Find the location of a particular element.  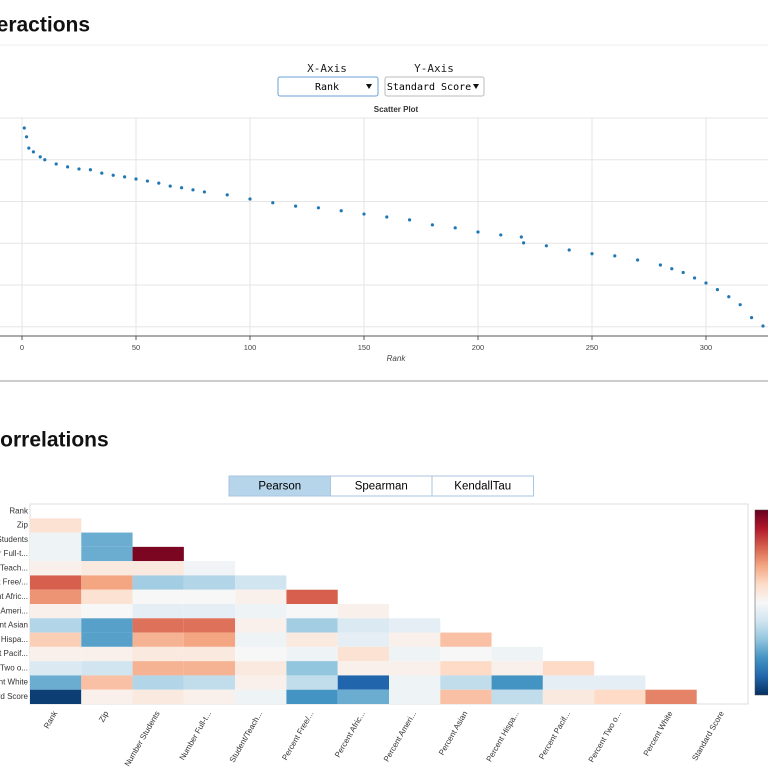

x-select: Rank is located at coordinates (328, 86).